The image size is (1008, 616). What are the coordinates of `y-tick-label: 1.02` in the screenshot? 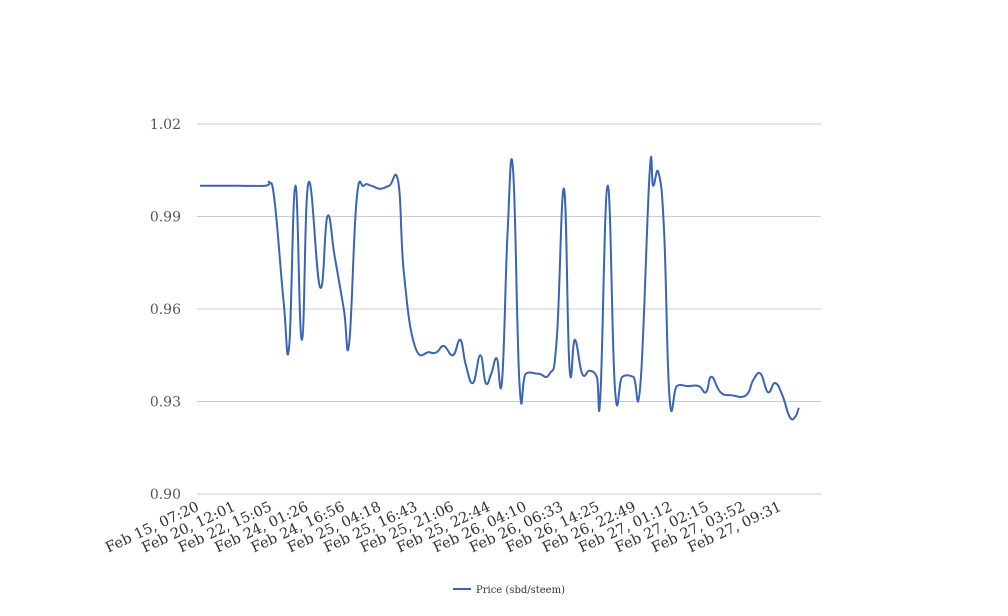 It's located at (165, 125).